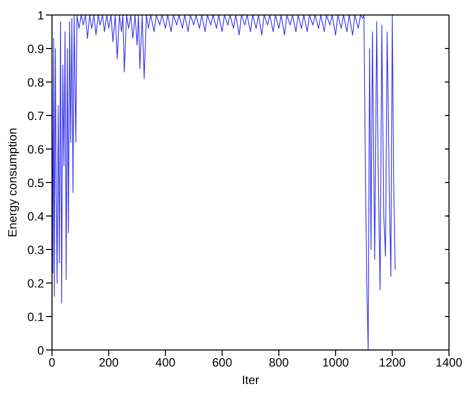 The width and height of the screenshot is (474, 395). I want to click on x-tick-label: 1400, so click(449, 363).